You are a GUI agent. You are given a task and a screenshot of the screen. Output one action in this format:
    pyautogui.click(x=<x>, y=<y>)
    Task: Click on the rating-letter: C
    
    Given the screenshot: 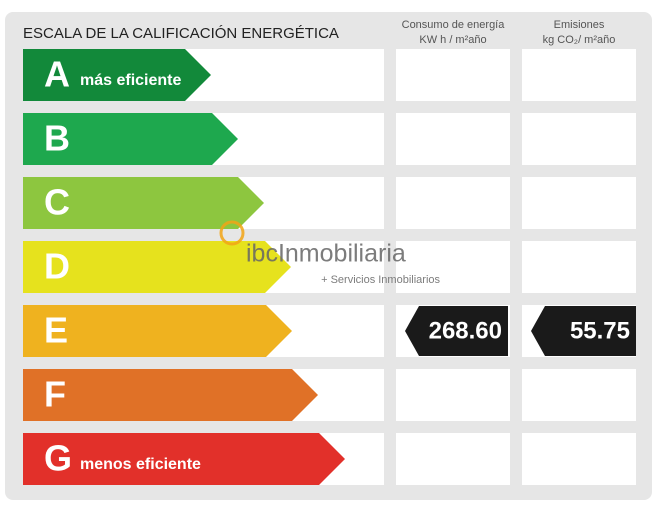 What is the action you would take?
    pyautogui.click(x=57, y=202)
    